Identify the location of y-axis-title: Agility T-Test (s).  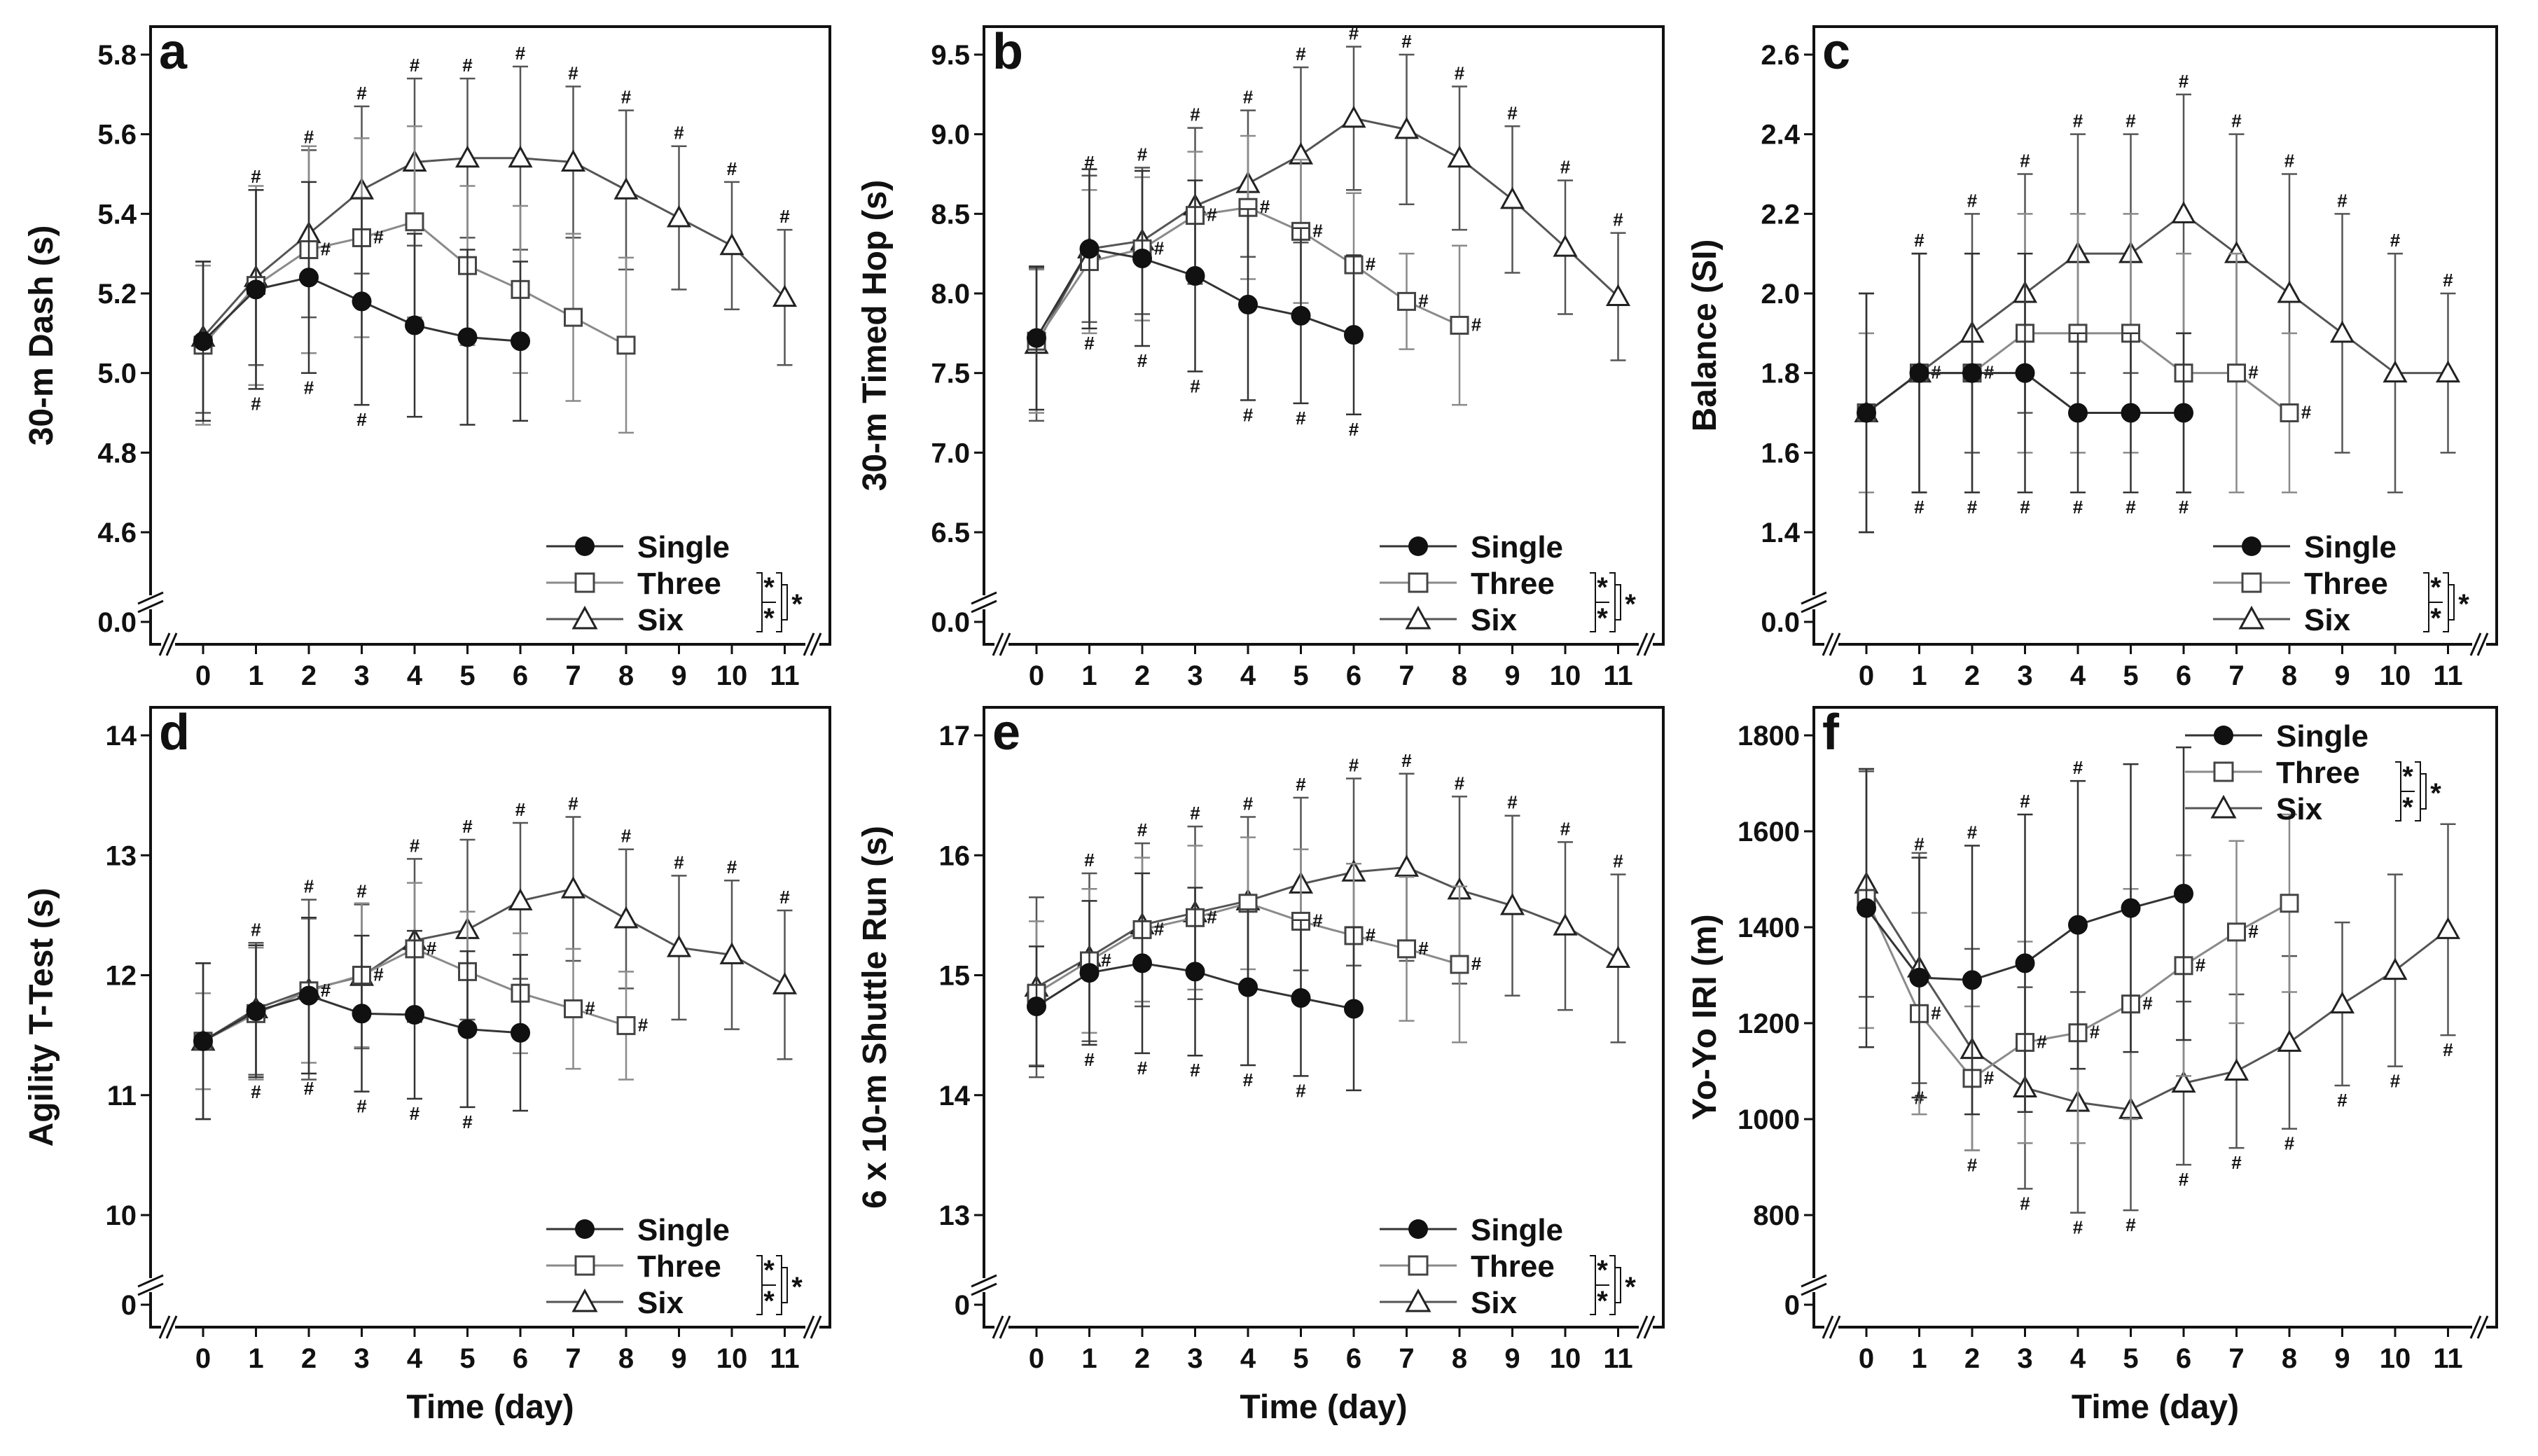
(41, 1018).